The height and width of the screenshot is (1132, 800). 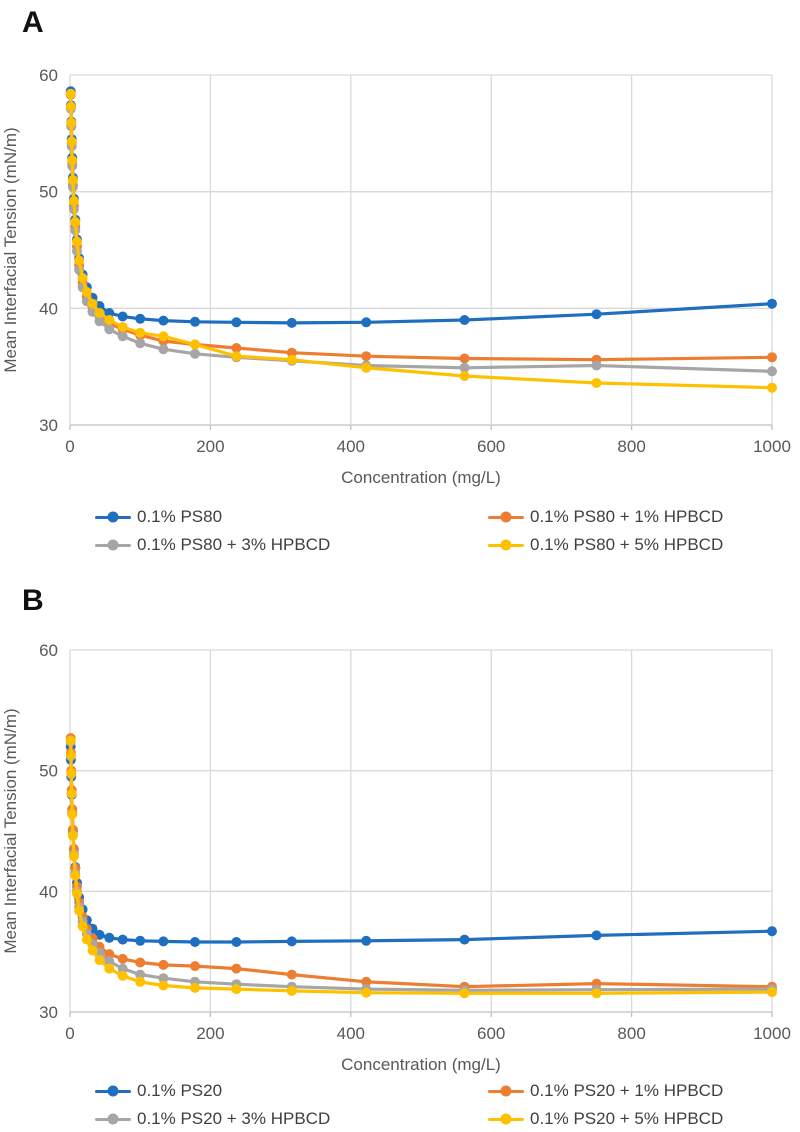 What do you see at coordinates (421, 1064) in the screenshot?
I see `x-axis-title: Concentration (mg/L)` at bounding box center [421, 1064].